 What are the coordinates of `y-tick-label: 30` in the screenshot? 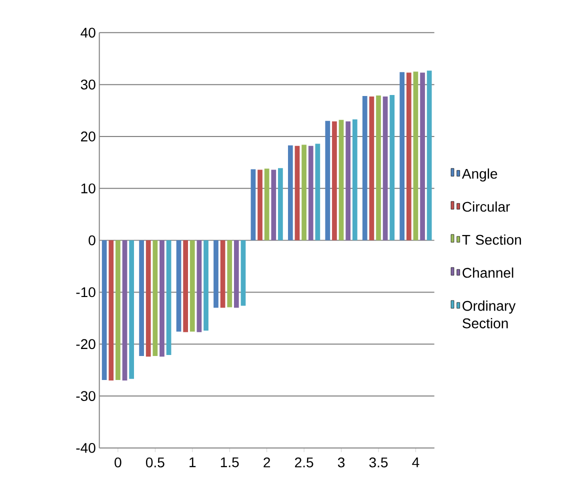 It's located at (88, 84).